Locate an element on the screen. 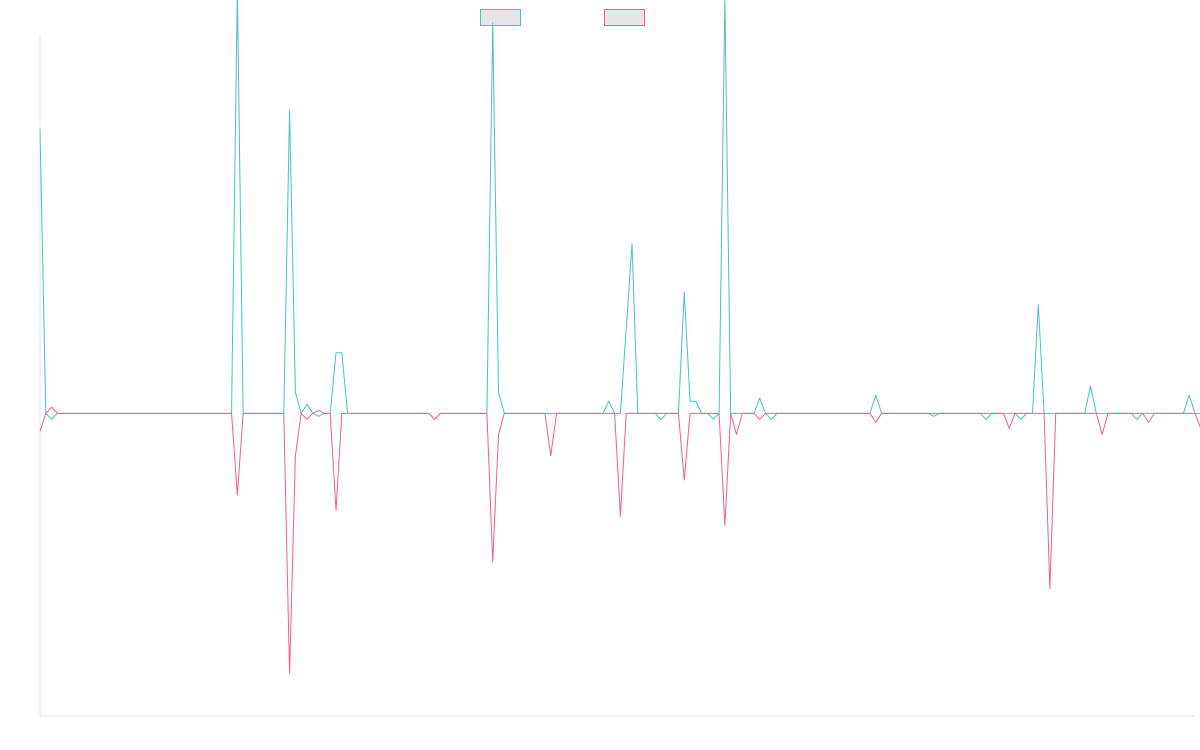 The height and width of the screenshot is (750, 1200). legend is located at coordinates (562, 17).